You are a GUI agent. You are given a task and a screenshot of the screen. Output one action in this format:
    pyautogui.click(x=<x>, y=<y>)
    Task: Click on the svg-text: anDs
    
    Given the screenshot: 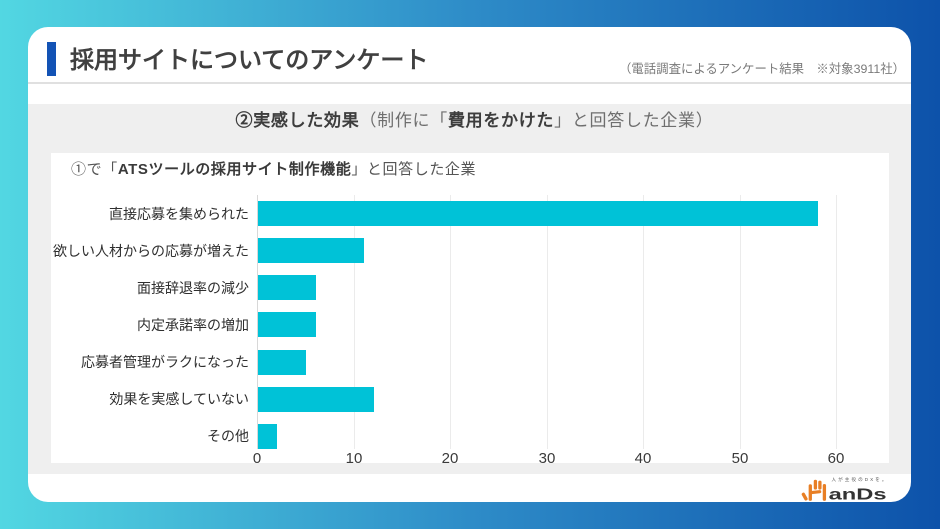 What is the action you would take?
    pyautogui.click(x=858, y=495)
    